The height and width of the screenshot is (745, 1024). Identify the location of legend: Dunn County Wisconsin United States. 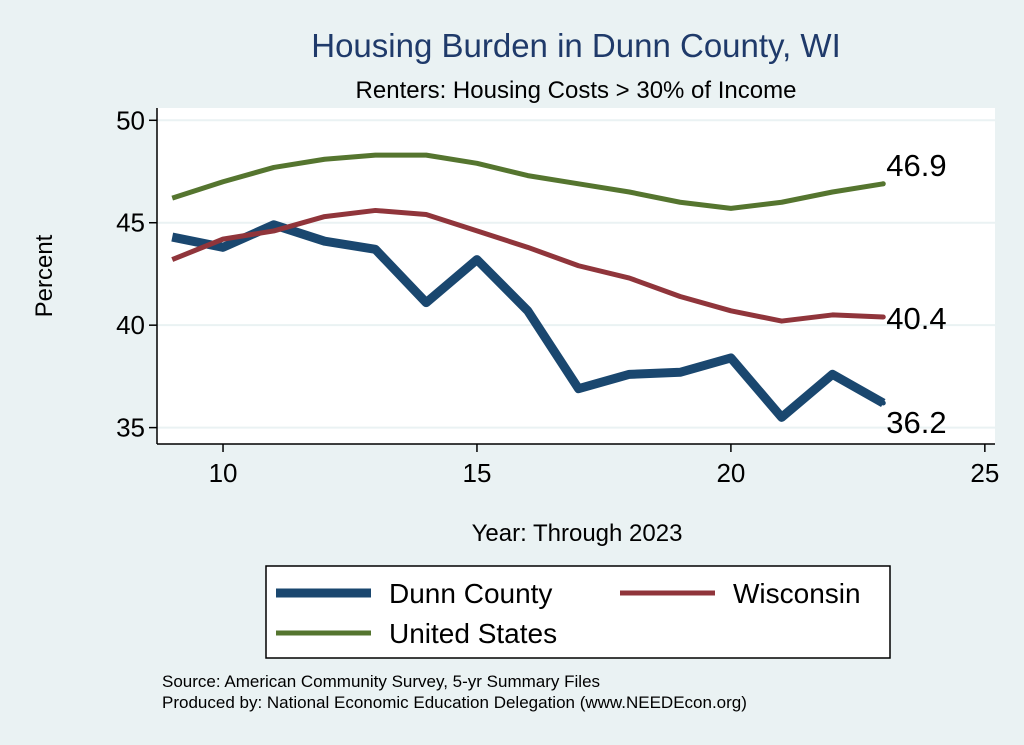
(568, 613).